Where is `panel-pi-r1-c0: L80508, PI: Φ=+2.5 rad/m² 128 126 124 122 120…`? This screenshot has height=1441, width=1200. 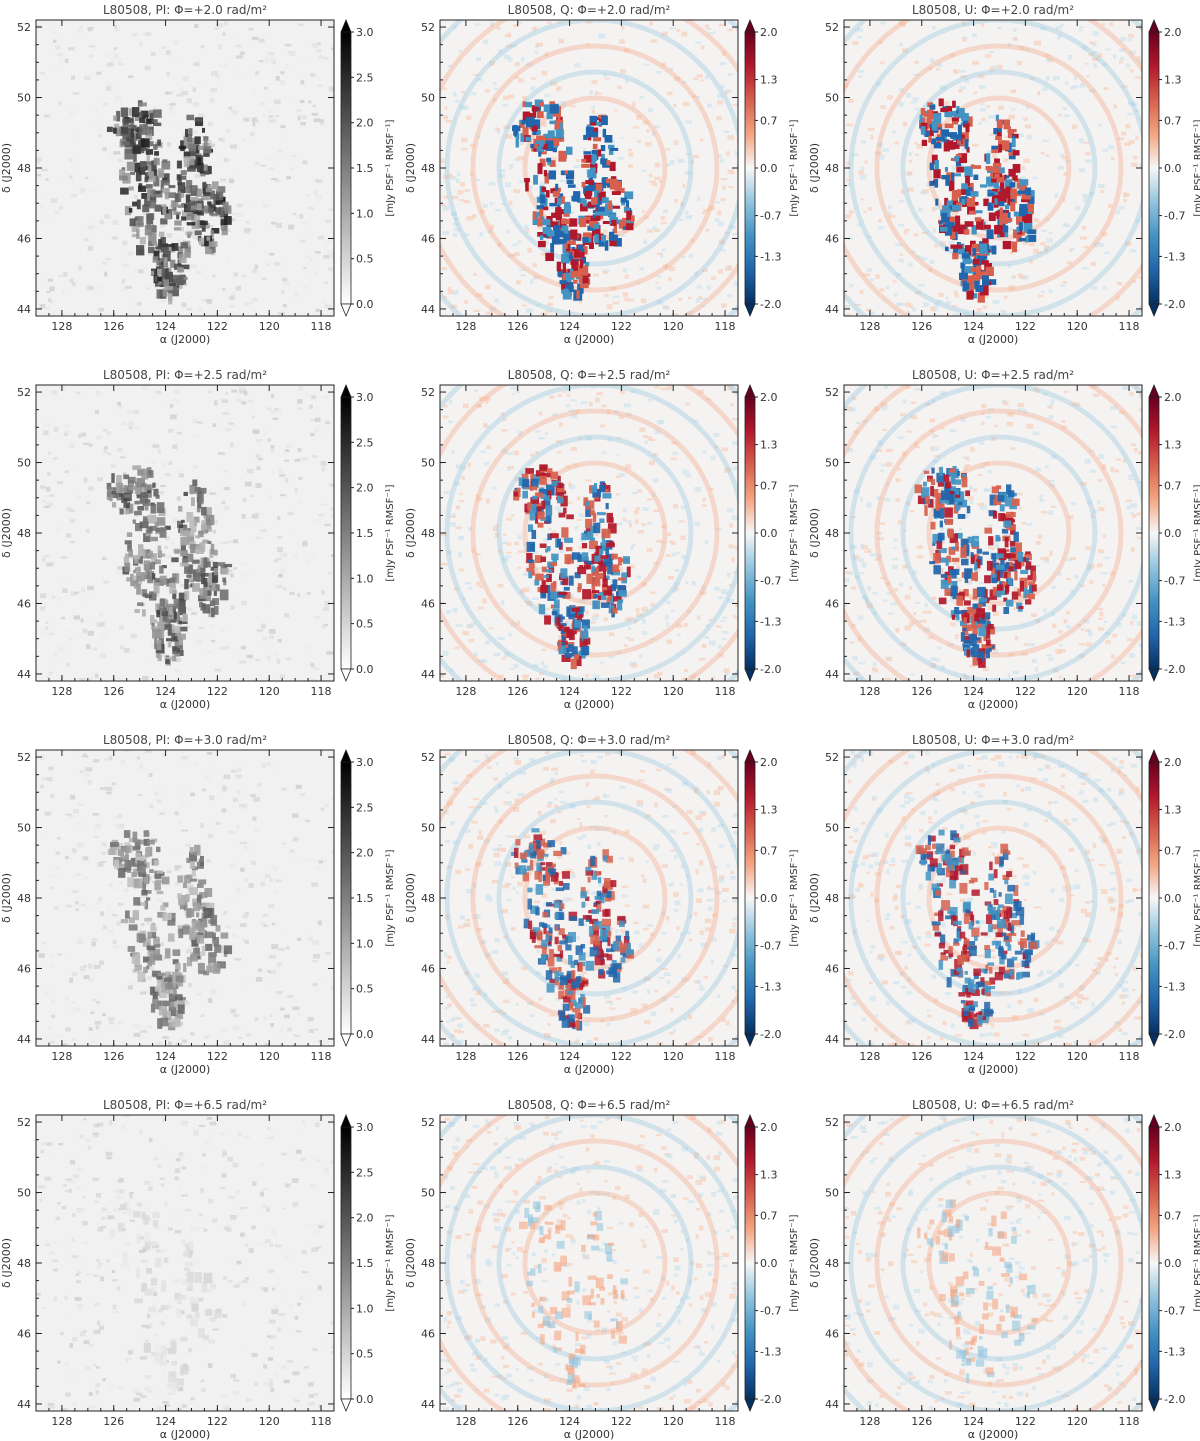
panel-pi-r1-c0: L80508, PI: Φ=+2.5 rad/m² 128 126 124 122 120… is located at coordinates (198, 539).